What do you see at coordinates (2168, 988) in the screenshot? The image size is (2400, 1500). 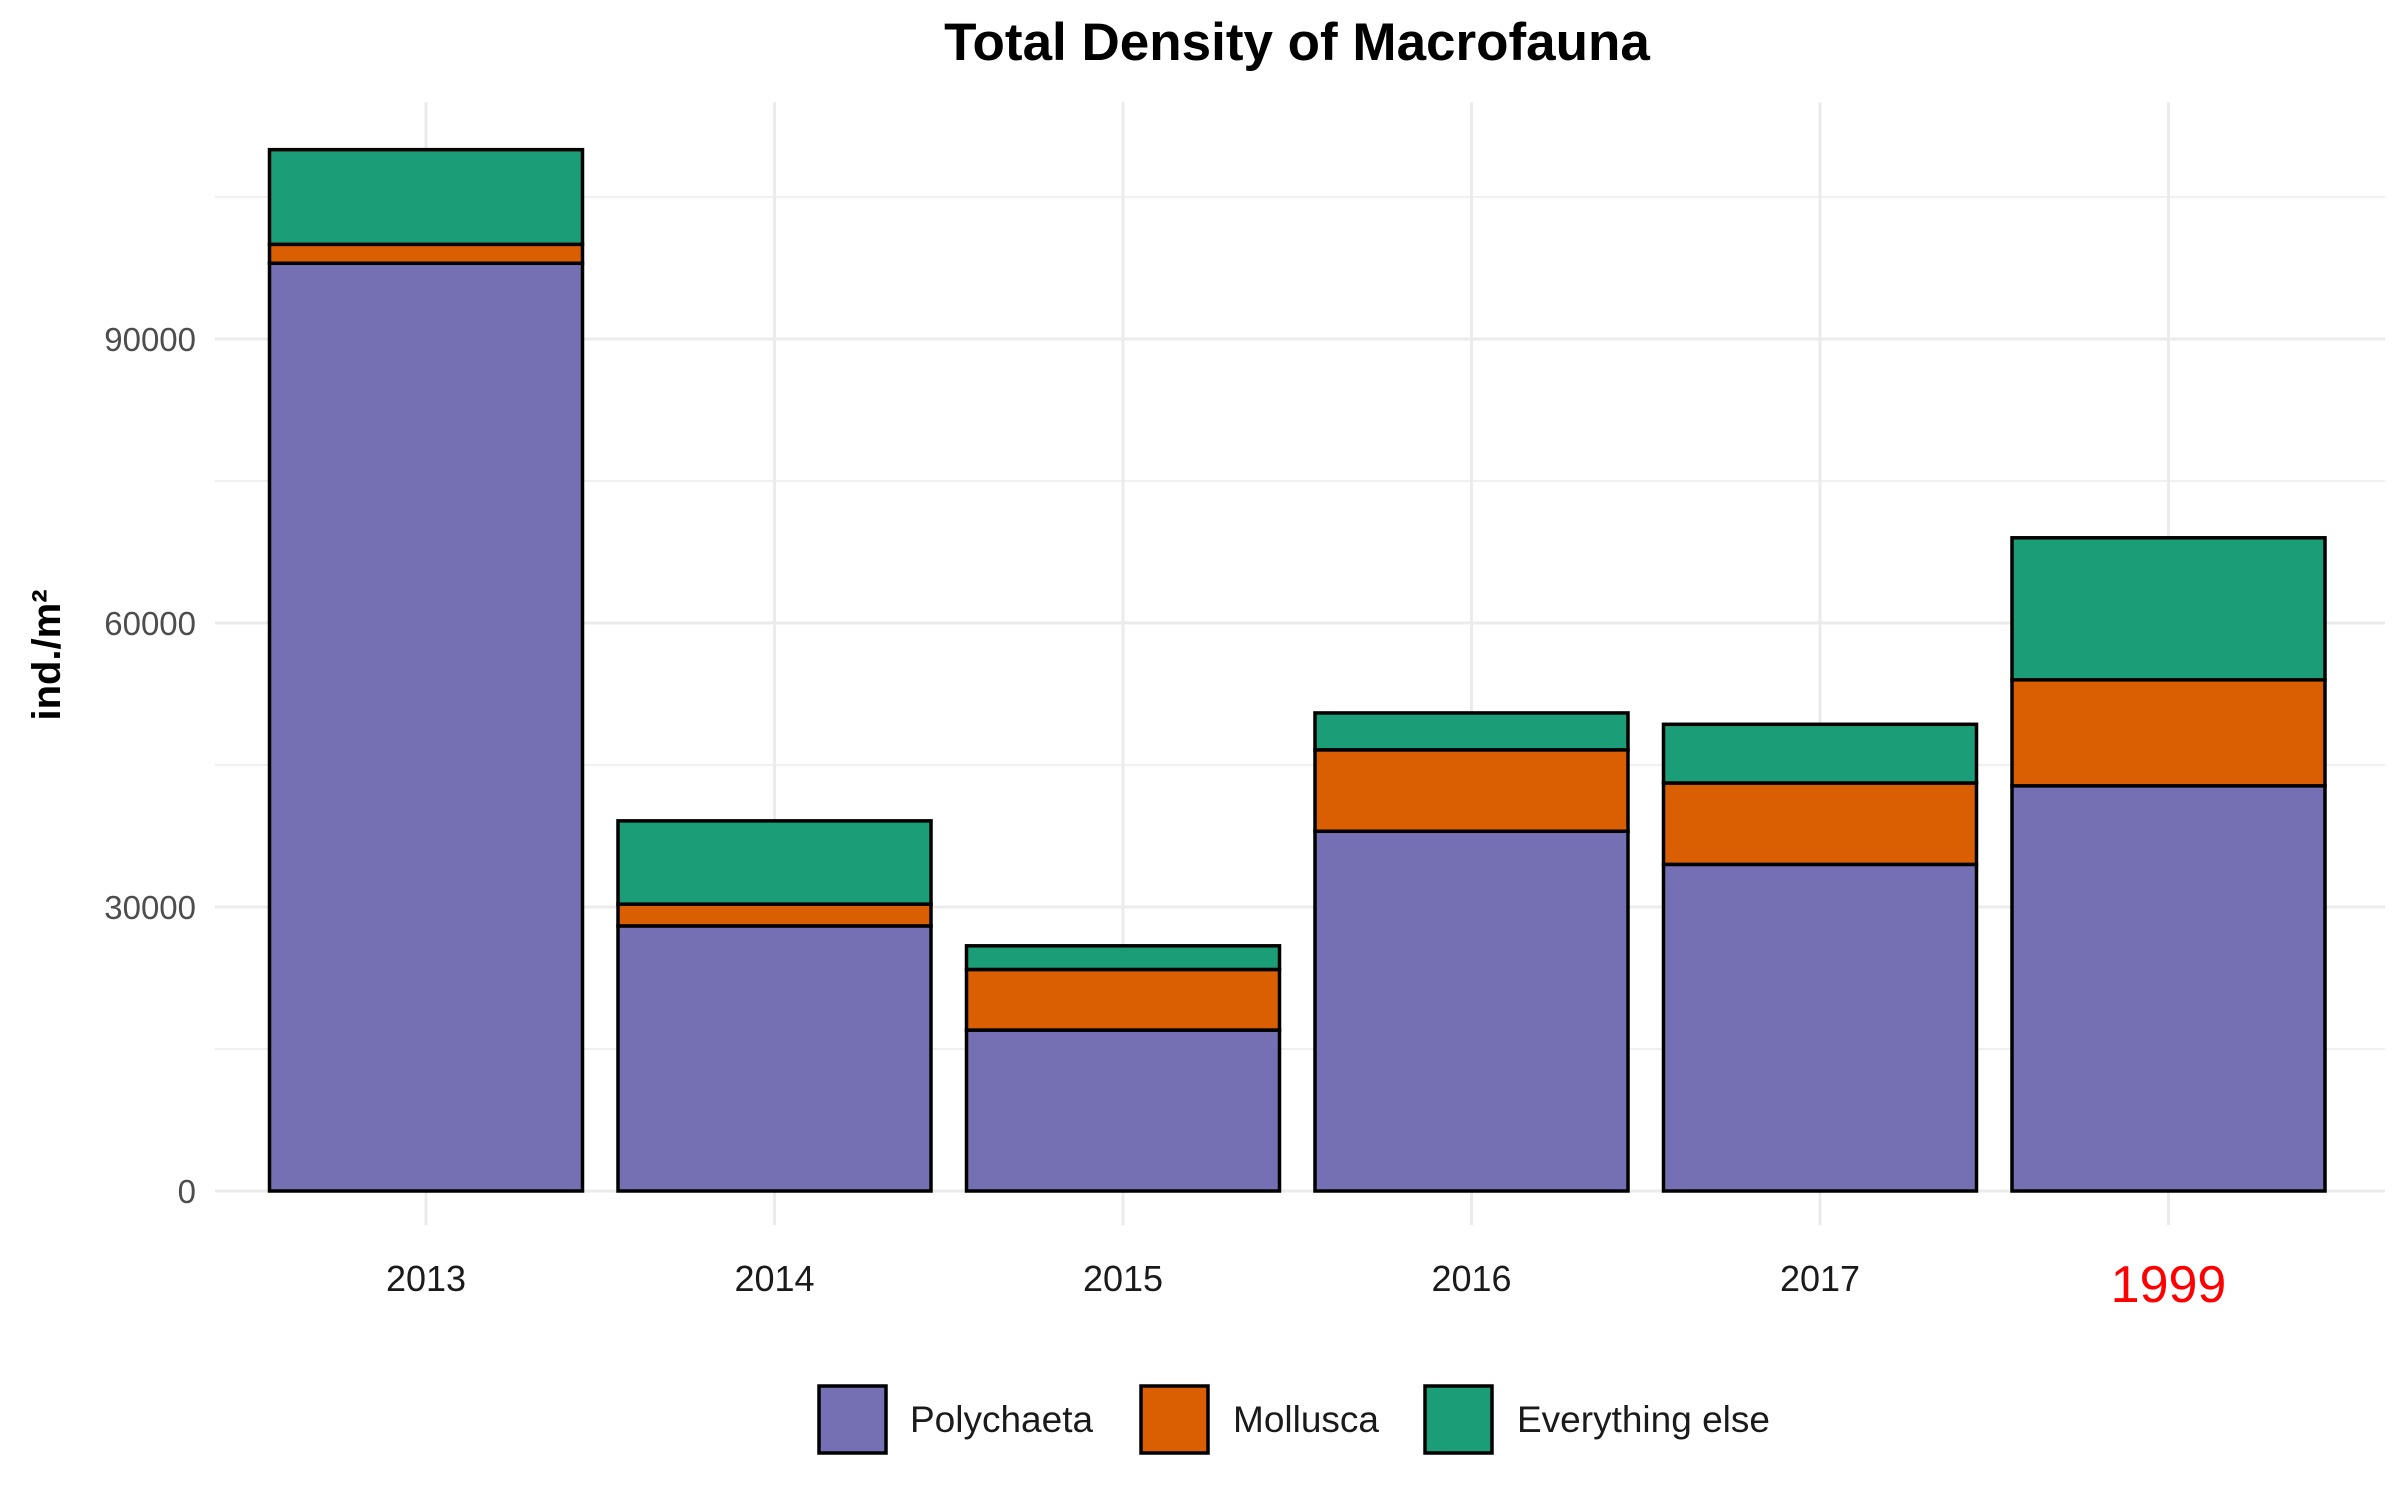 I see `bar-polychaeta-1999` at bounding box center [2168, 988].